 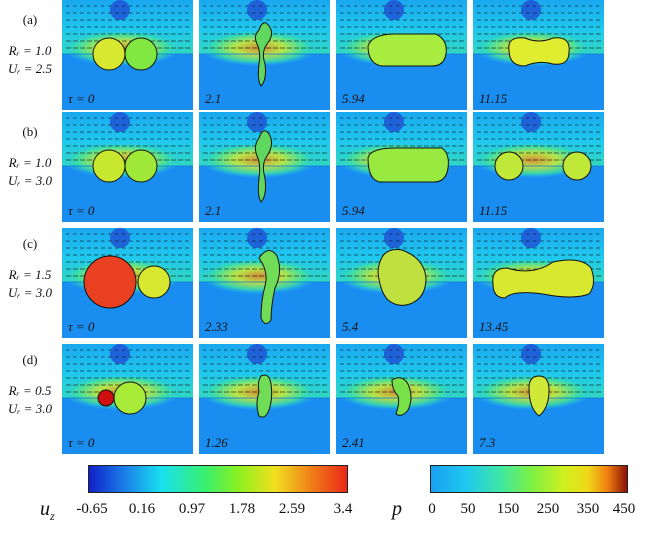 What do you see at coordinates (350, 326) in the screenshot?
I see `time-label: 5.4` at bounding box center [350, 326].